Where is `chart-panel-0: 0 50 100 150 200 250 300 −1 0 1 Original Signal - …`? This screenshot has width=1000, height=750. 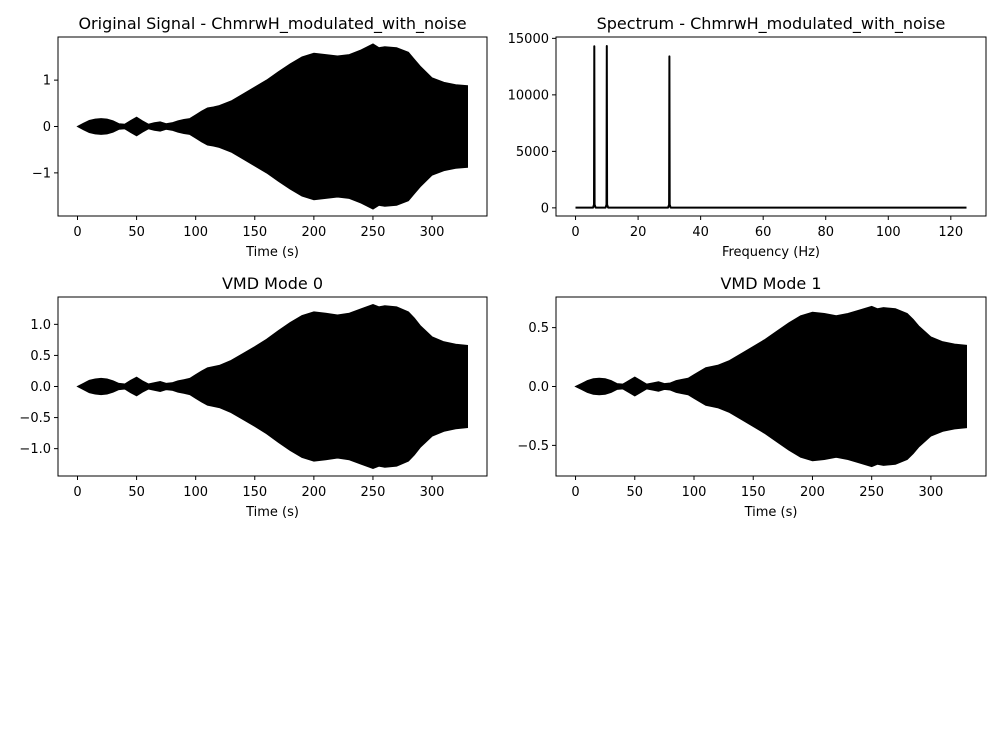 chart-panel-0: 0 50 100 150 200 250 300 −1 0 1 Original Signal - … is located at coordinates (260, 137).